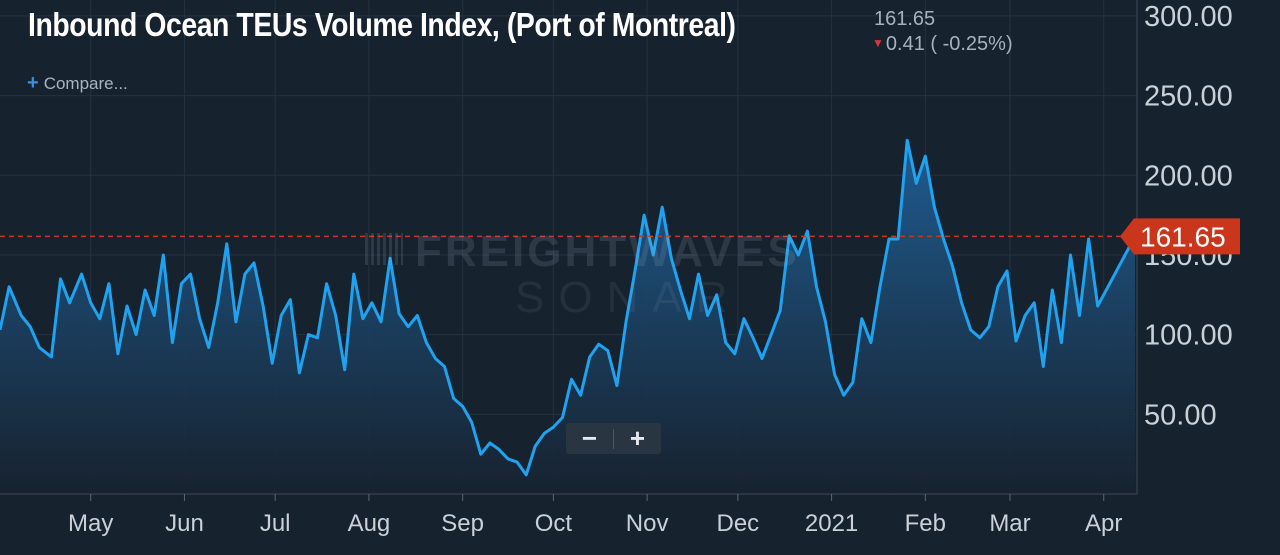  I want to click on x-tick-label: Dec, so click(737, 523).